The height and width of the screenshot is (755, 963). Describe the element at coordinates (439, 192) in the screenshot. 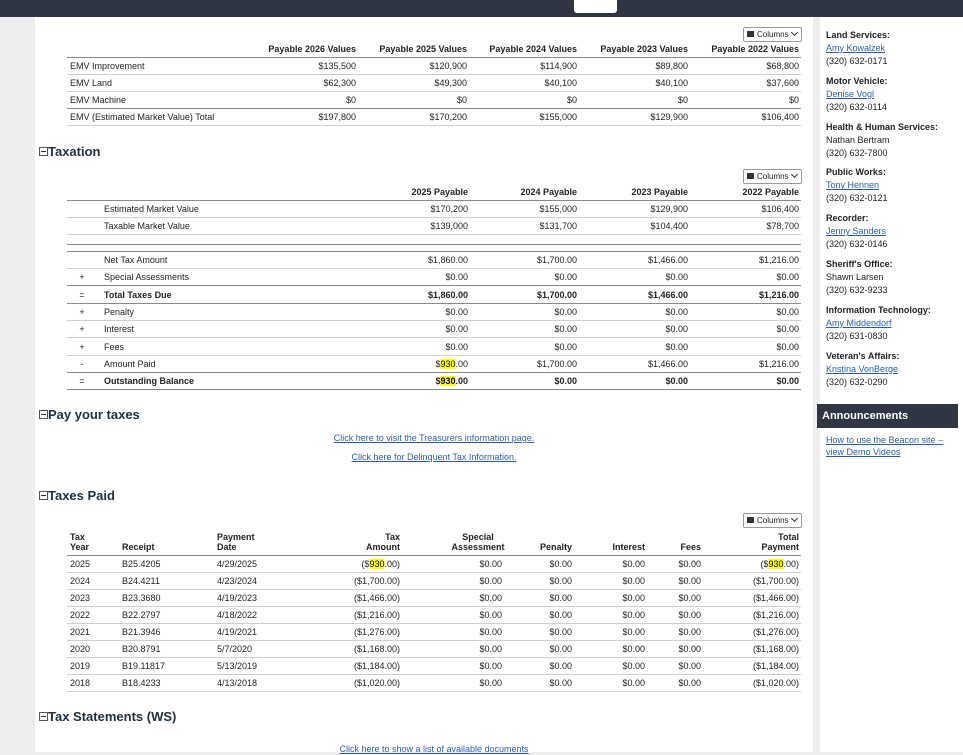

I see `column-header: 2025 Payable` at that location.